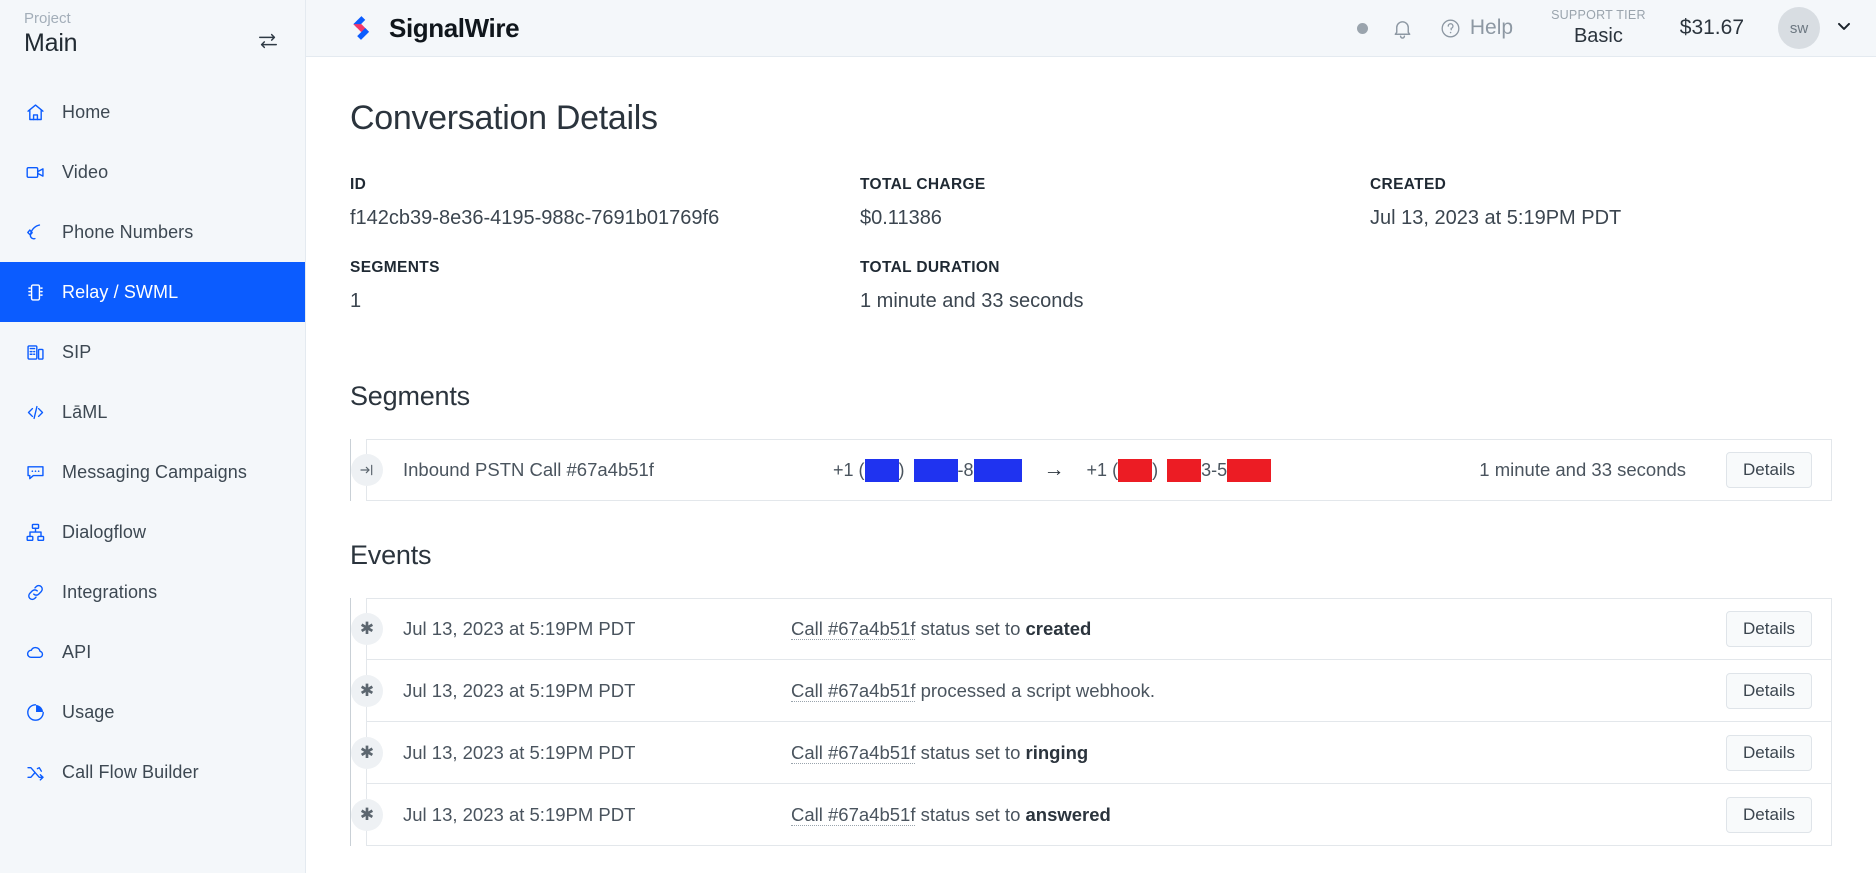 This screenshot has height=873, width=1876. What do you see at coordinates (152, 29) in the screenshot?
I see `project-switcher: Project Main` at bounding box center [152, 29].